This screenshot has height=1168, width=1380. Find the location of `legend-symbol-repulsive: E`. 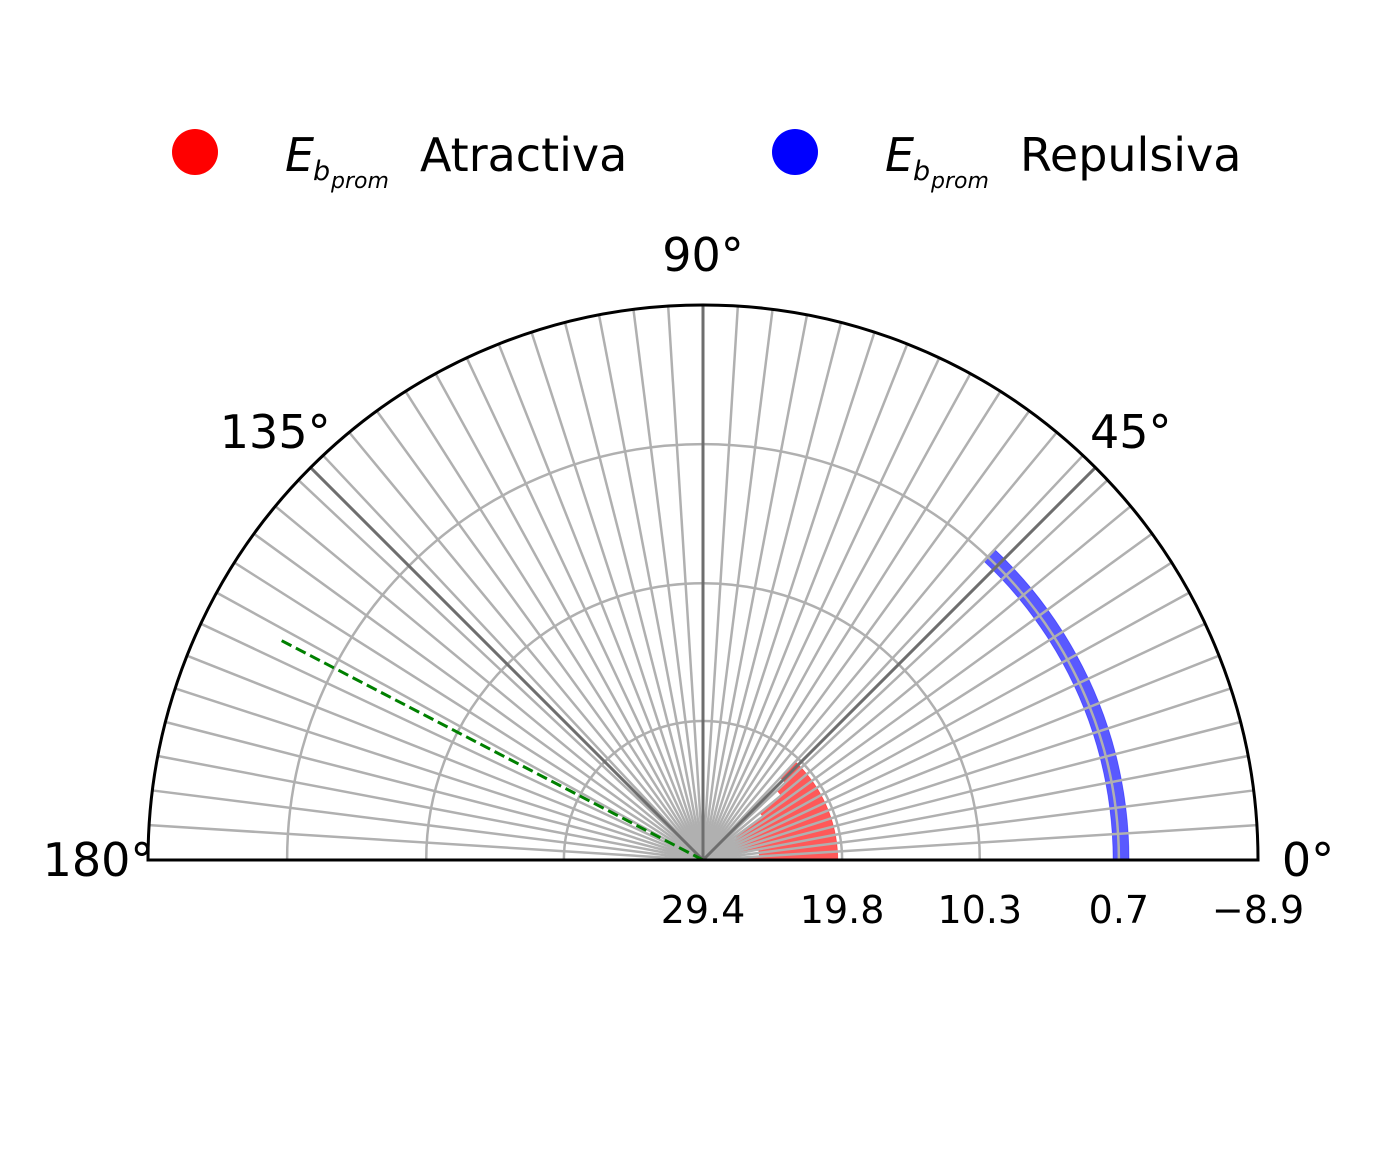

legend-symbol-repulsive: E is located at coordinates (899, 155).